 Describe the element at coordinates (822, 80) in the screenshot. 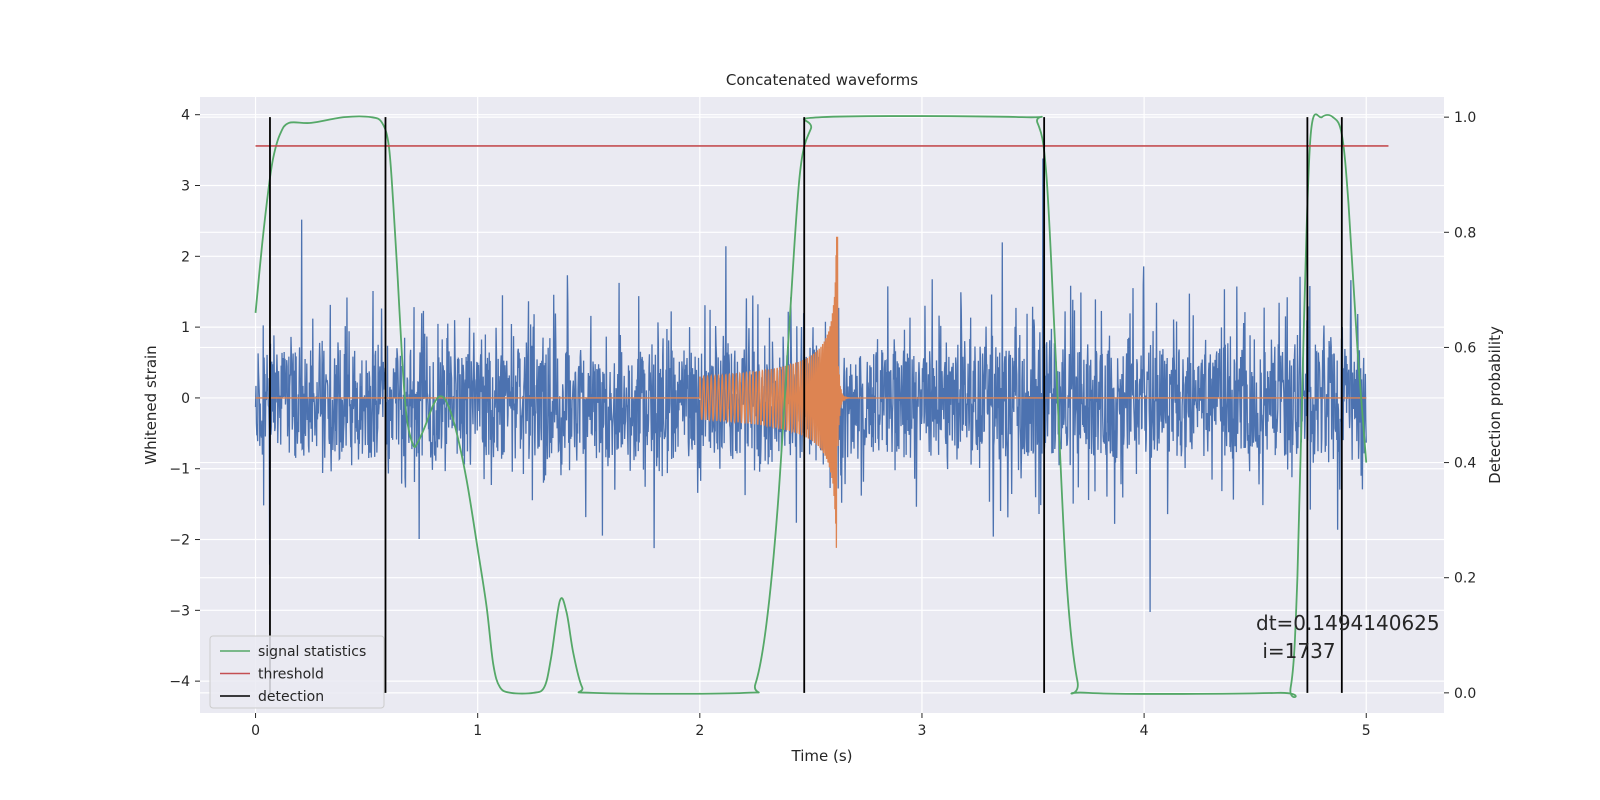

I see `chart-title: Concatenated waveforms` at that location.